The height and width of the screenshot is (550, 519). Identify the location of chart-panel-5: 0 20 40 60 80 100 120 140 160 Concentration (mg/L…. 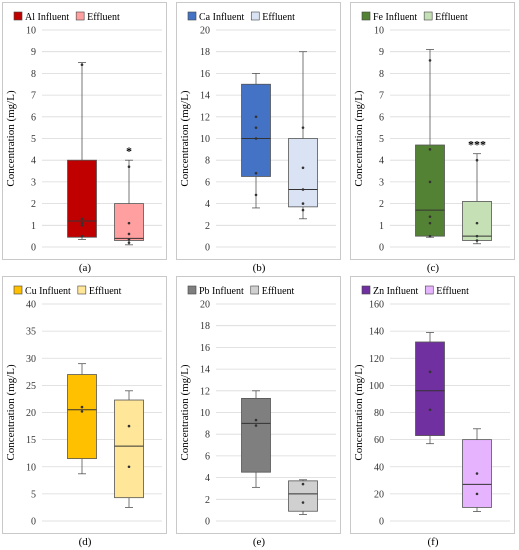
(431, 406).